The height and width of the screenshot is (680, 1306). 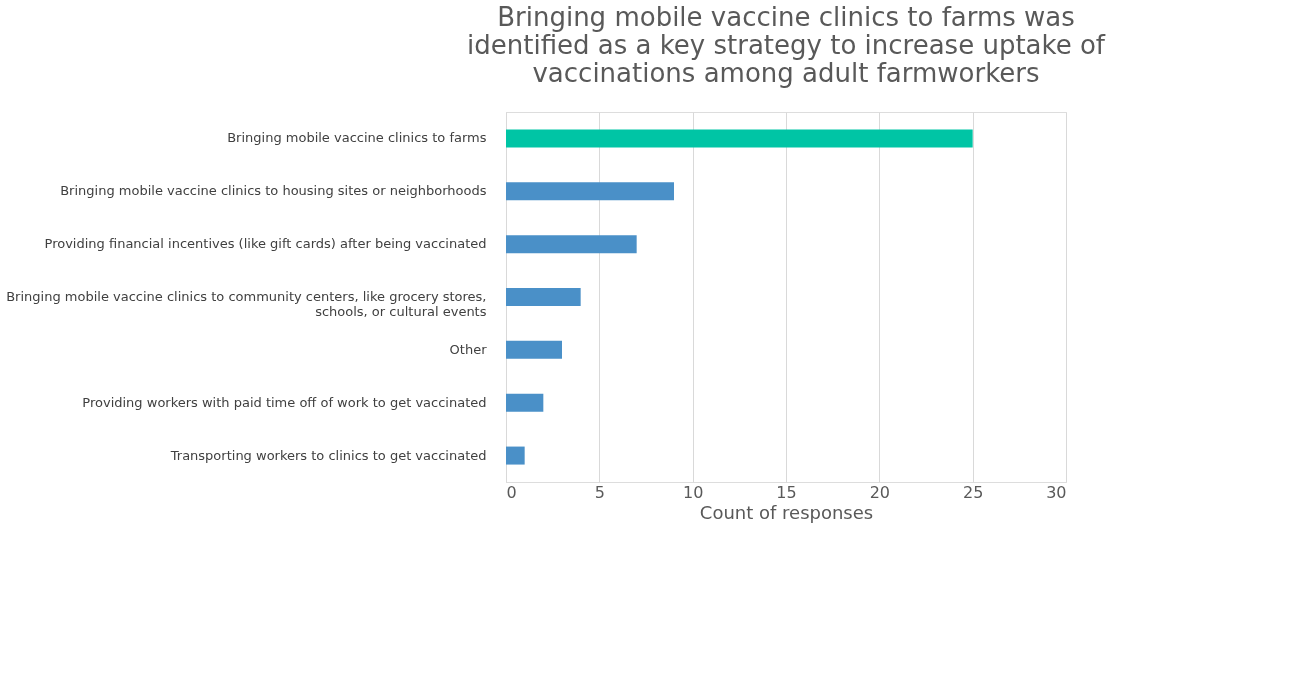 I want to click on x-axis-title: Count of responses, so click(x=786, y=512).